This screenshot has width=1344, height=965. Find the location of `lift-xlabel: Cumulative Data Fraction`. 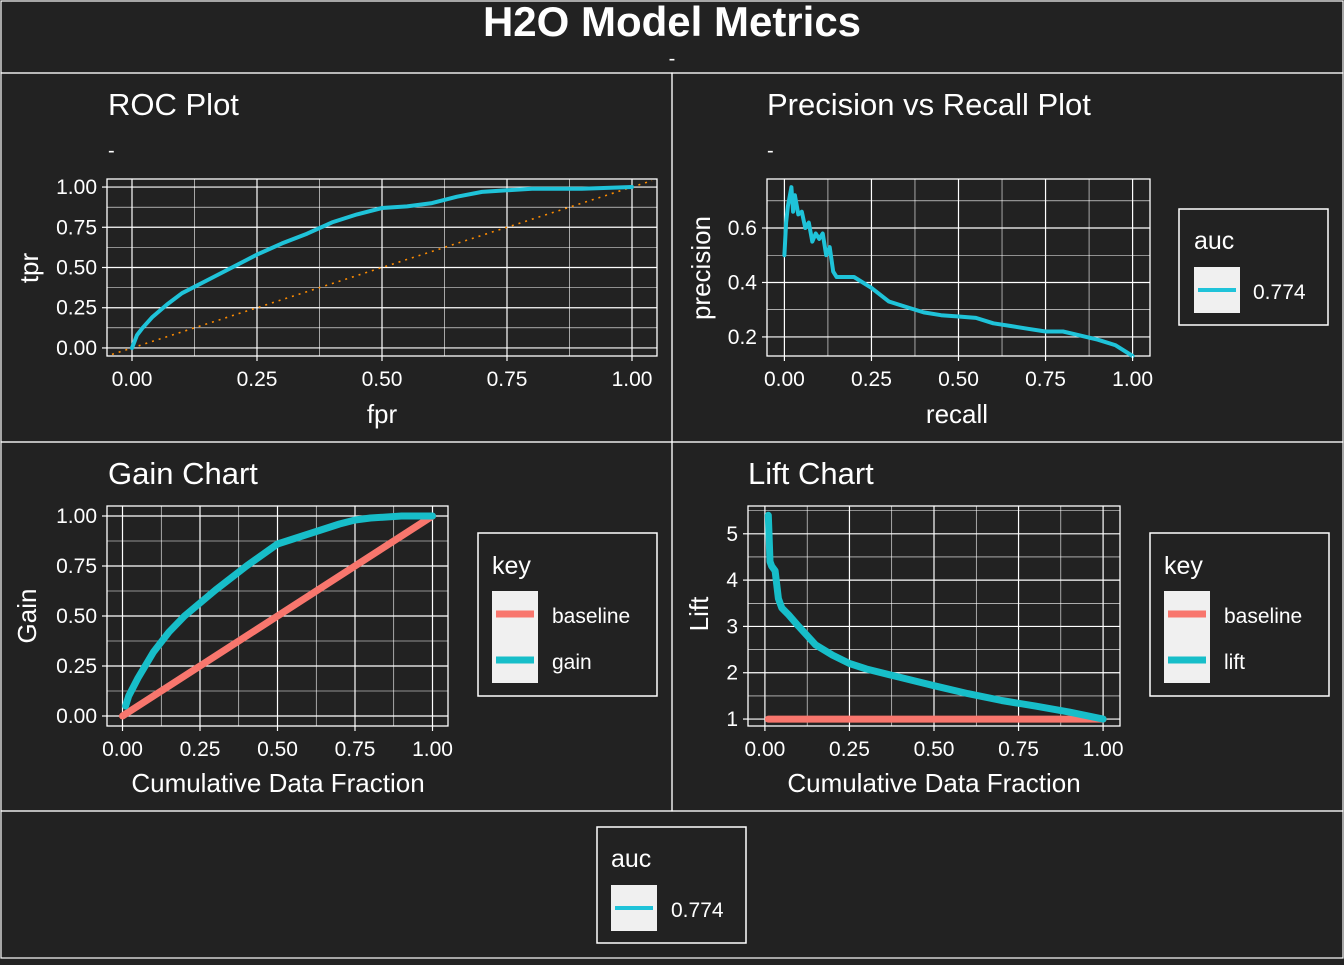

lift-xlabel: Cumulative Data Fraction is located at coordinates (933, 783).